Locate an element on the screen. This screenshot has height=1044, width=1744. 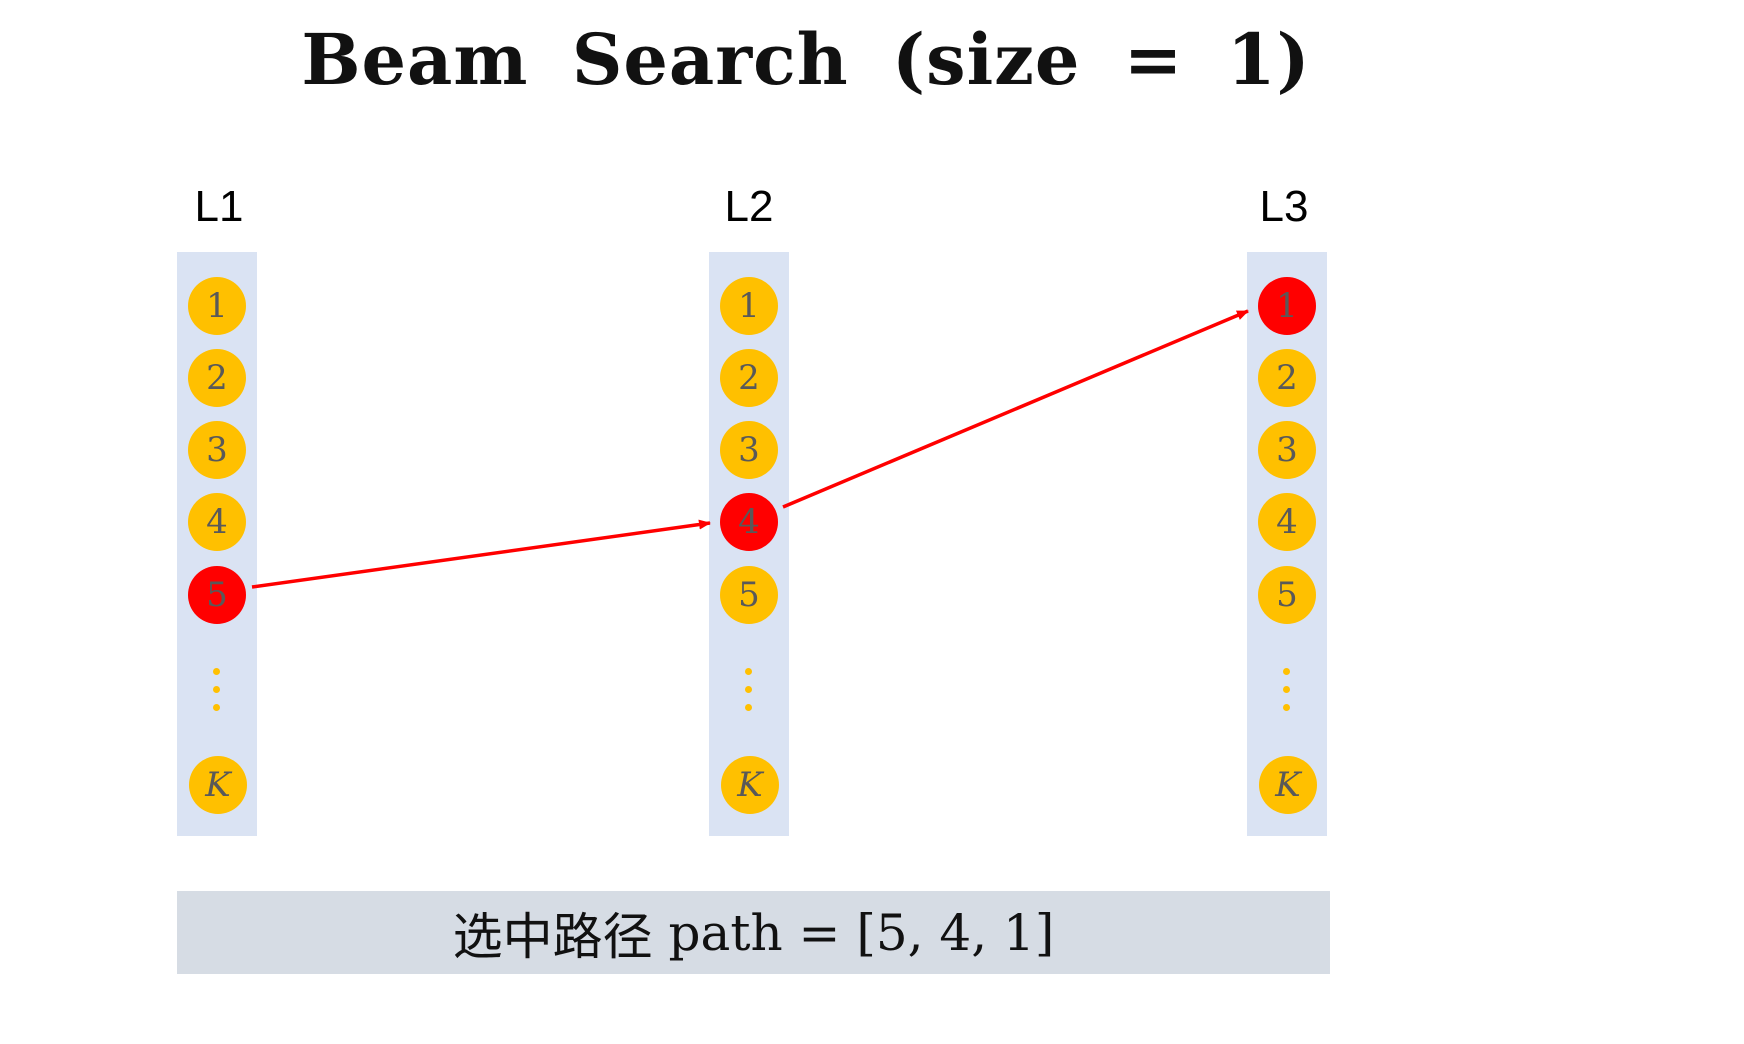
l2-node-3: 3 is located at coordinates (749, 450).